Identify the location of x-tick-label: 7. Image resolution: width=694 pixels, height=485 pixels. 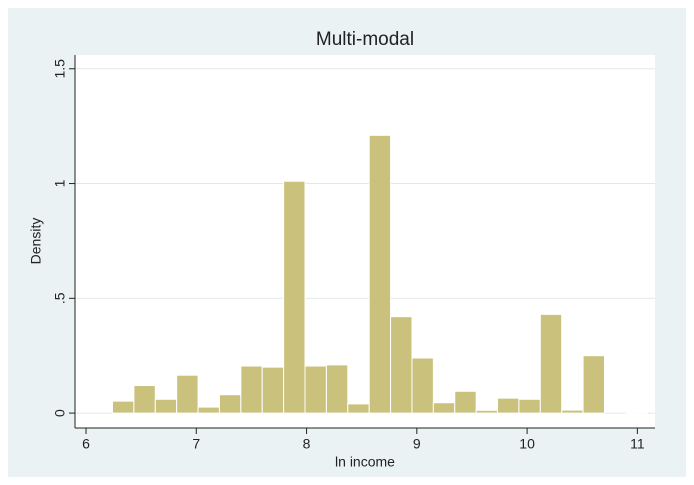
(196, 444).